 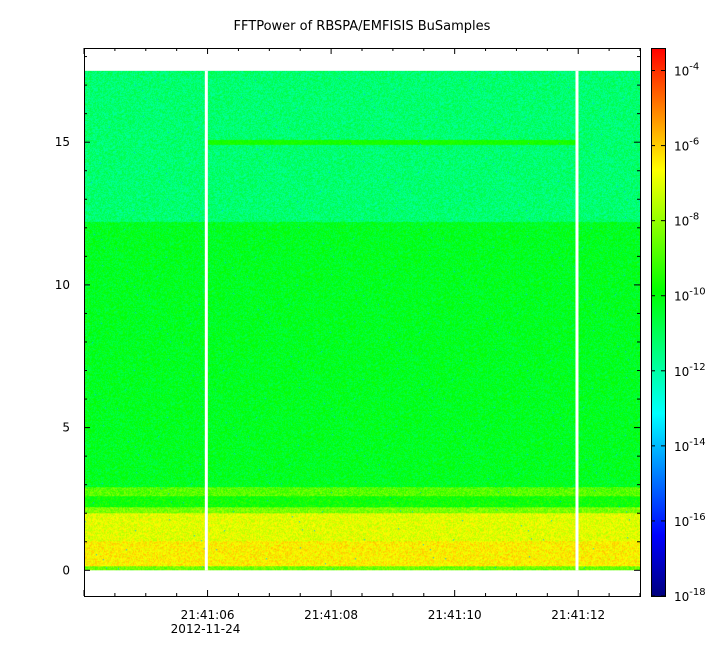 What do you see at coordinates (62, 142) in the screenshot?
I see `y-tick-label: 15` at bounding box center [62, 142].